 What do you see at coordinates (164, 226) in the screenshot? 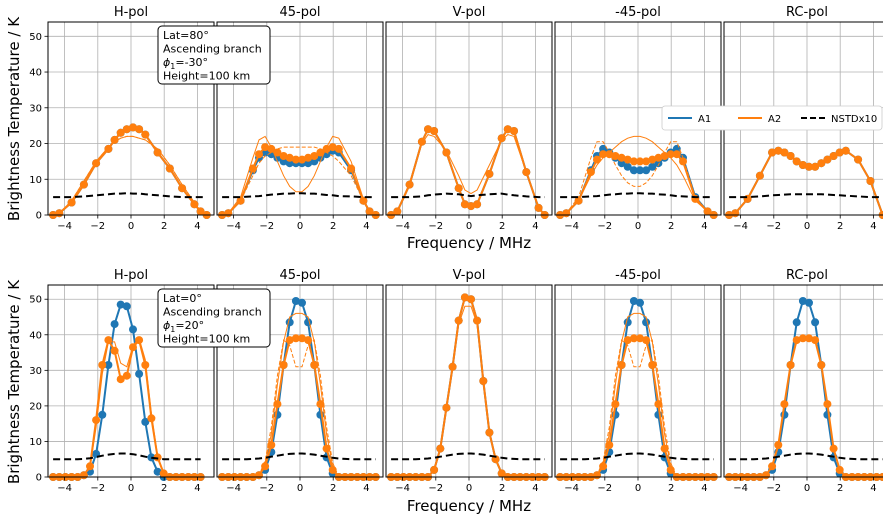
I see `row0-panel0-xtick-label-3: 2` at bounding box center [164, 226].